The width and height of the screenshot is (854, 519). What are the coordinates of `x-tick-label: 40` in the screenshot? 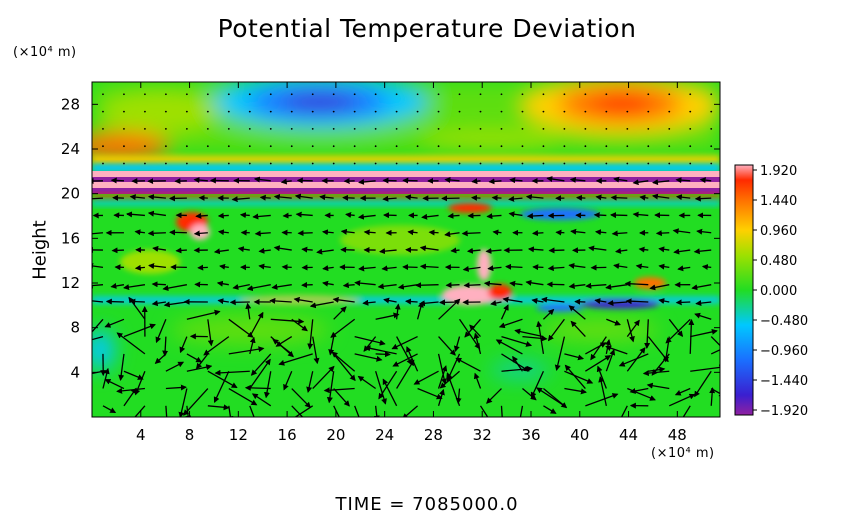 It's located at (579, 435).